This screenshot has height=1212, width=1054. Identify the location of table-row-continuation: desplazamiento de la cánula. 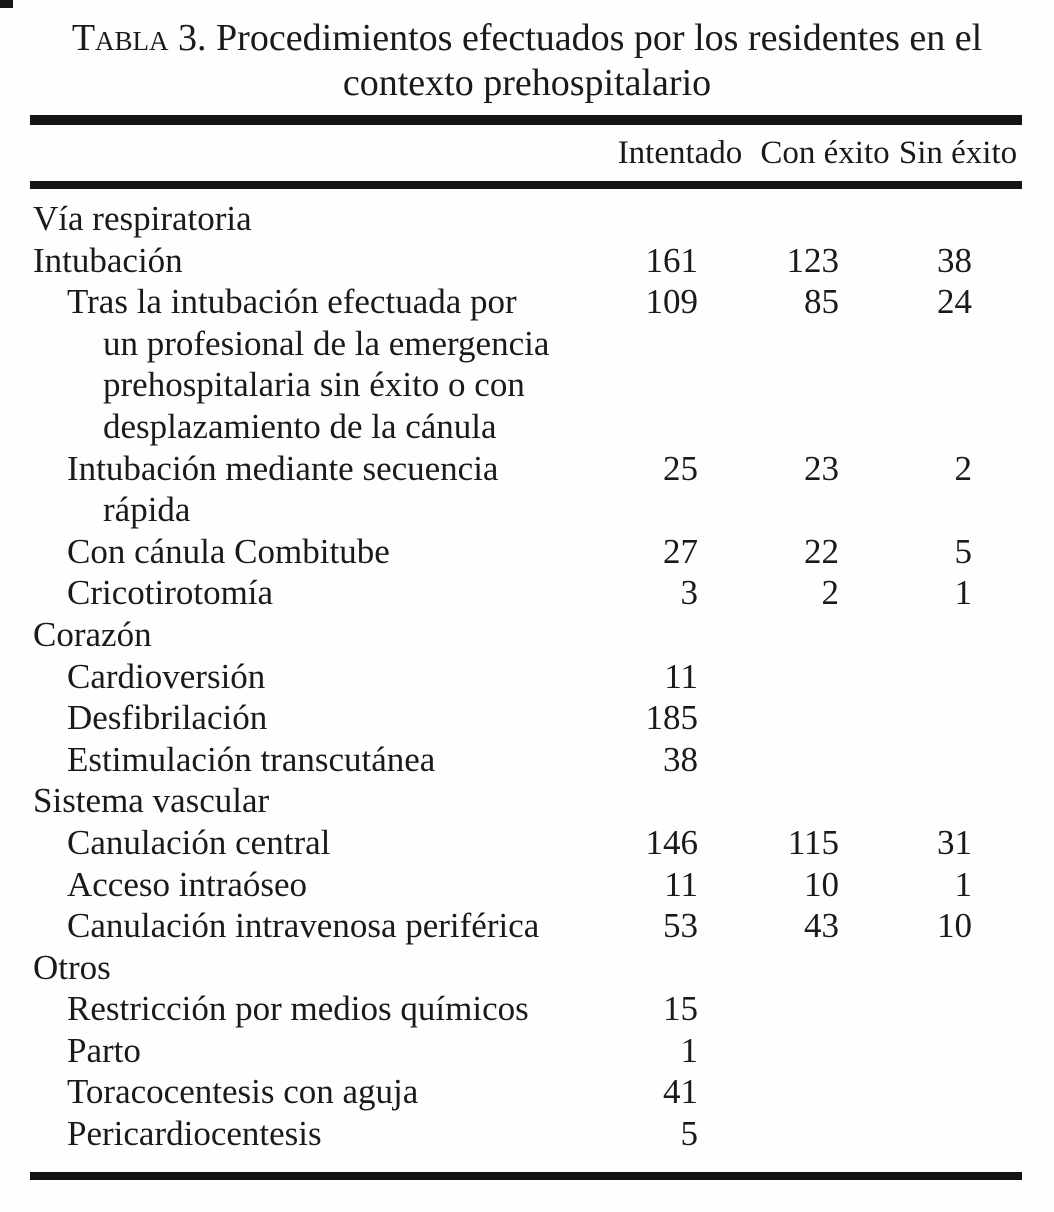
(526, 427).